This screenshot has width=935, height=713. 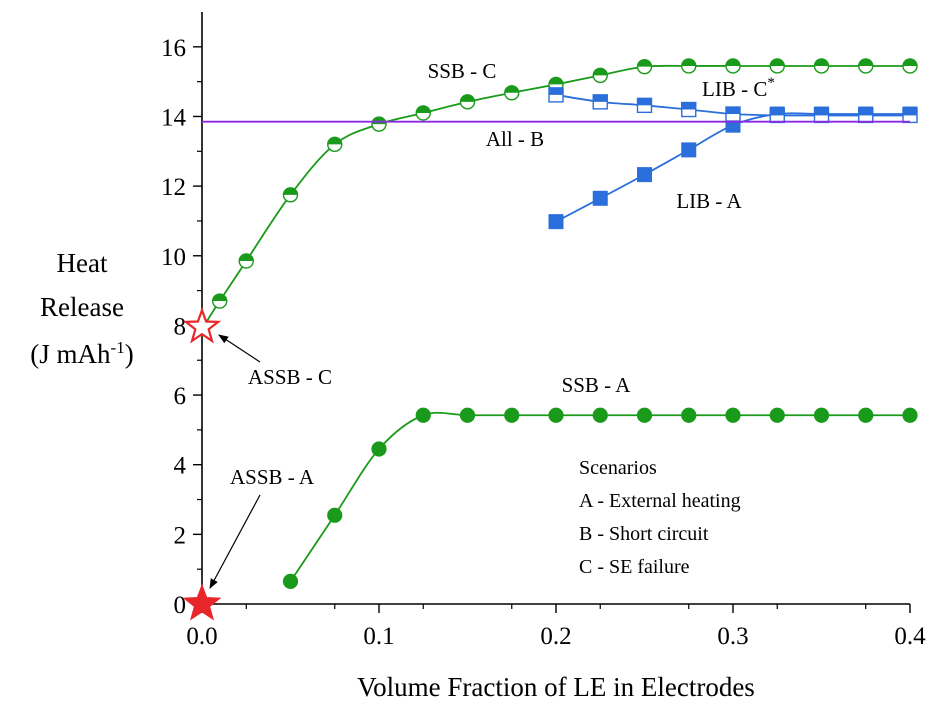 I want to click on x-tick-label: 0.0, so click(x=201, y=636).